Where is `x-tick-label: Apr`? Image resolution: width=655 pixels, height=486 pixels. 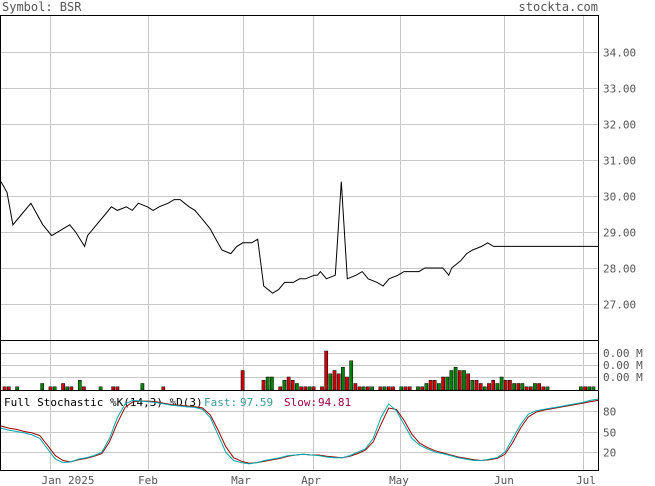
x-tick-label: Apr is located at coordinates (311, 480).